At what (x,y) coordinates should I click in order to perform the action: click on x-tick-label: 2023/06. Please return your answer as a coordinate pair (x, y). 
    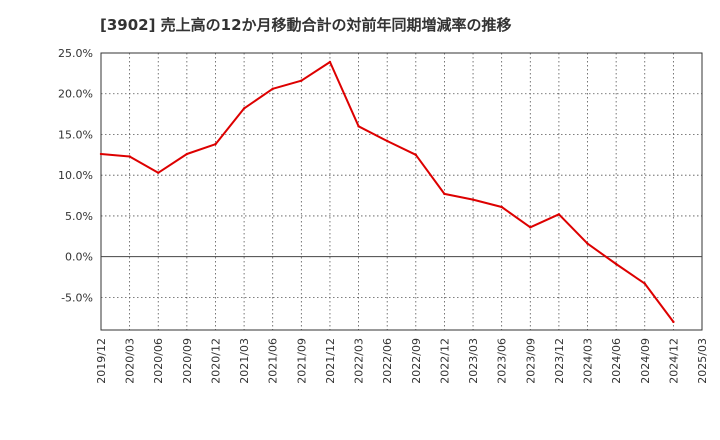
    Looking at the image, I should click on (502, 361).